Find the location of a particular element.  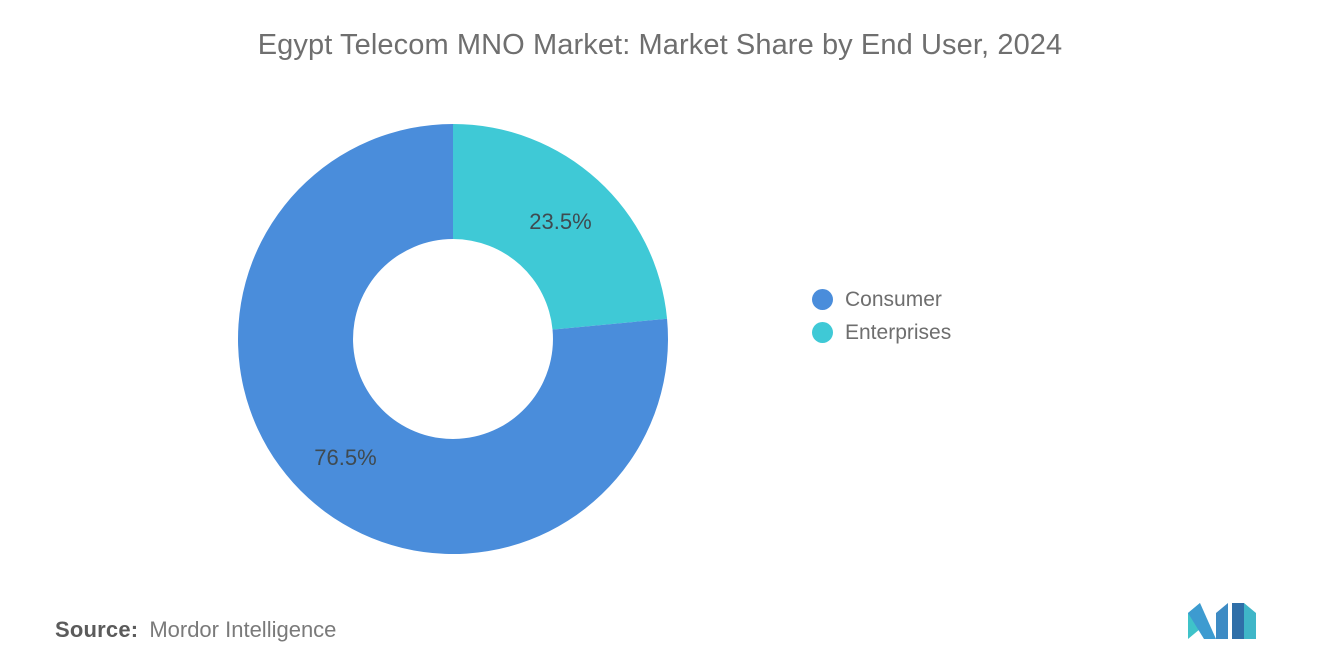

donut-slice-labels: 23.5% 76.5% is located at coordinates (452, 339).